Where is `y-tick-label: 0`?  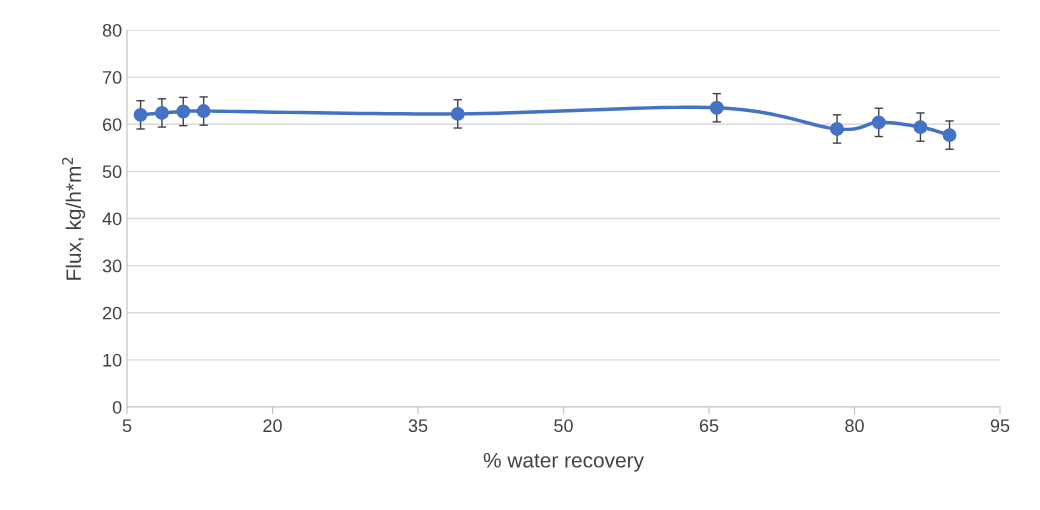 y-tick-label: 0 is located at coordinates (117, 407).